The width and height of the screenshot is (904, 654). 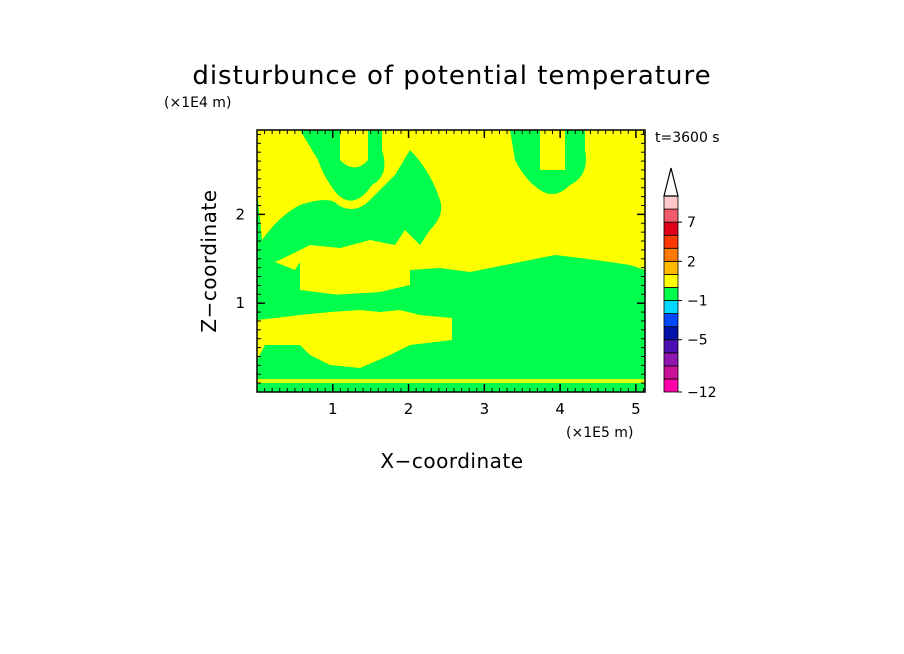 What do you see at coordinates (697, 341) in the screenshot?
I see `colorbar-tick-label: −5` at bounding box center [697, 341].